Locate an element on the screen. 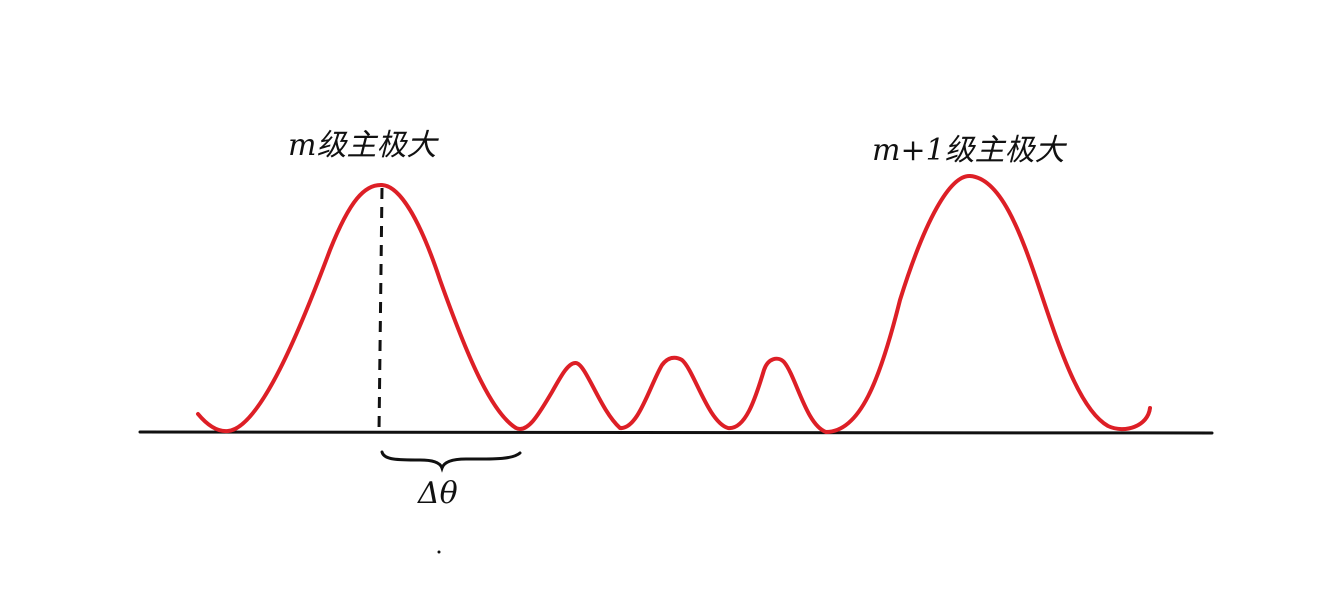 The height and width of the screenshot is (612, 1338). angular-width-label: Δθ is located at coordinates (437, 493).